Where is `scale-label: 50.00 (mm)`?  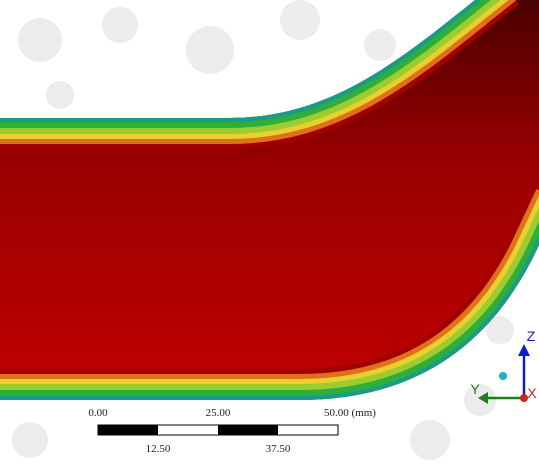
scale-label: 50.00 (mm) is located at coordinates (350, 413).